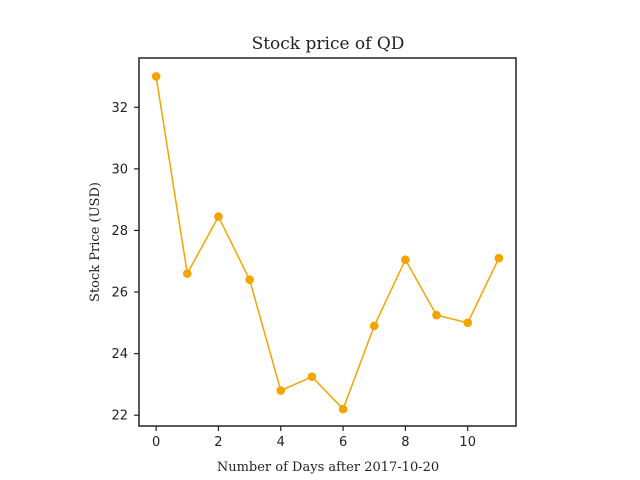  What do you see at coordinates (125, 262) in the screenshot?
I see `y-axis: 22 24 26 28 30 32` at bounding box center [125, 262].